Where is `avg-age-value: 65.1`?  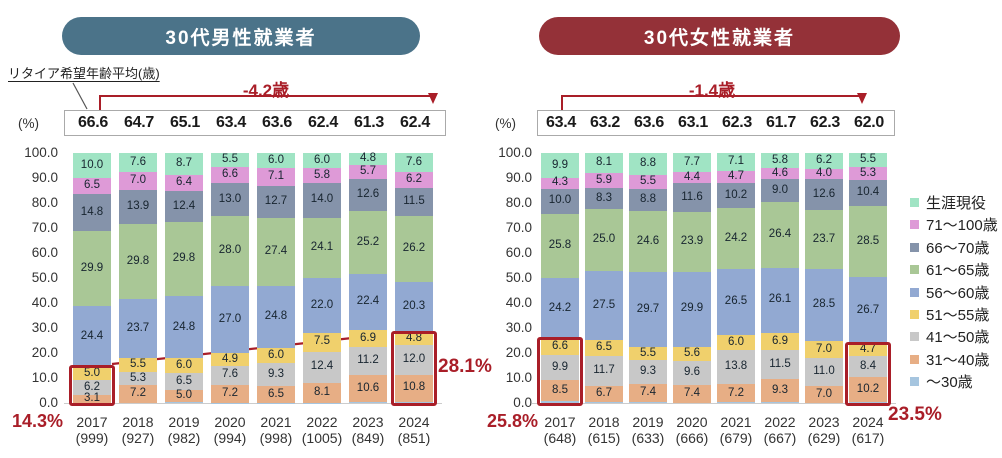 avg-age-value: 65.1 is located at coordinates (185, 122).